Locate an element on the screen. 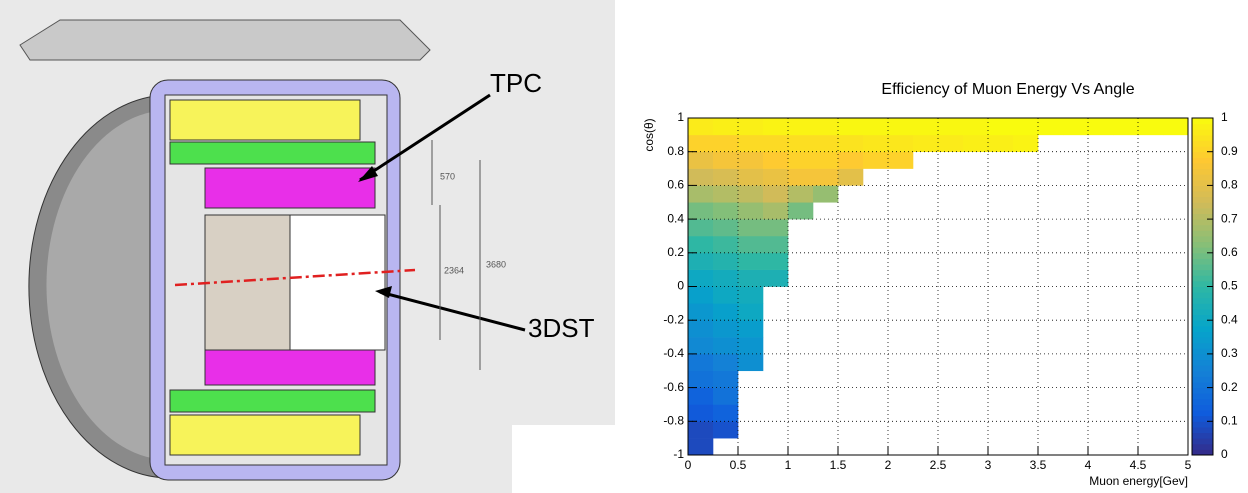  tpc-bottom is located at coordinates (290, 365).